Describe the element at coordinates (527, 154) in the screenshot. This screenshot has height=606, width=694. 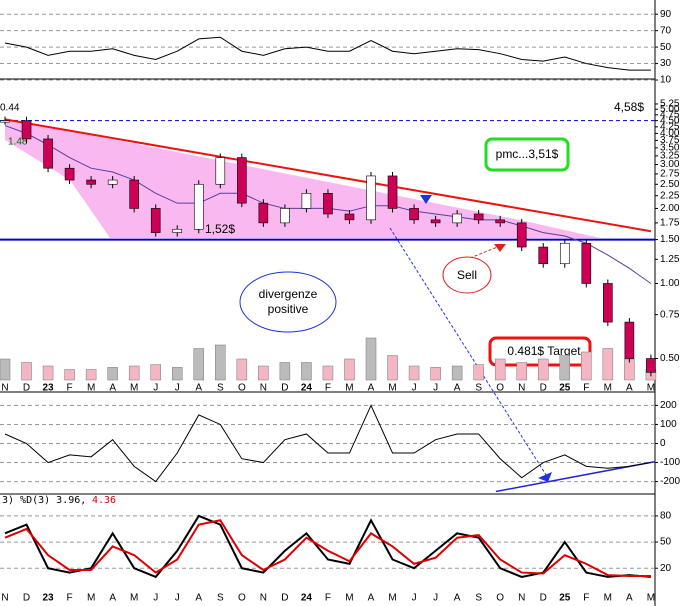
I see `pmc-box` at that location.